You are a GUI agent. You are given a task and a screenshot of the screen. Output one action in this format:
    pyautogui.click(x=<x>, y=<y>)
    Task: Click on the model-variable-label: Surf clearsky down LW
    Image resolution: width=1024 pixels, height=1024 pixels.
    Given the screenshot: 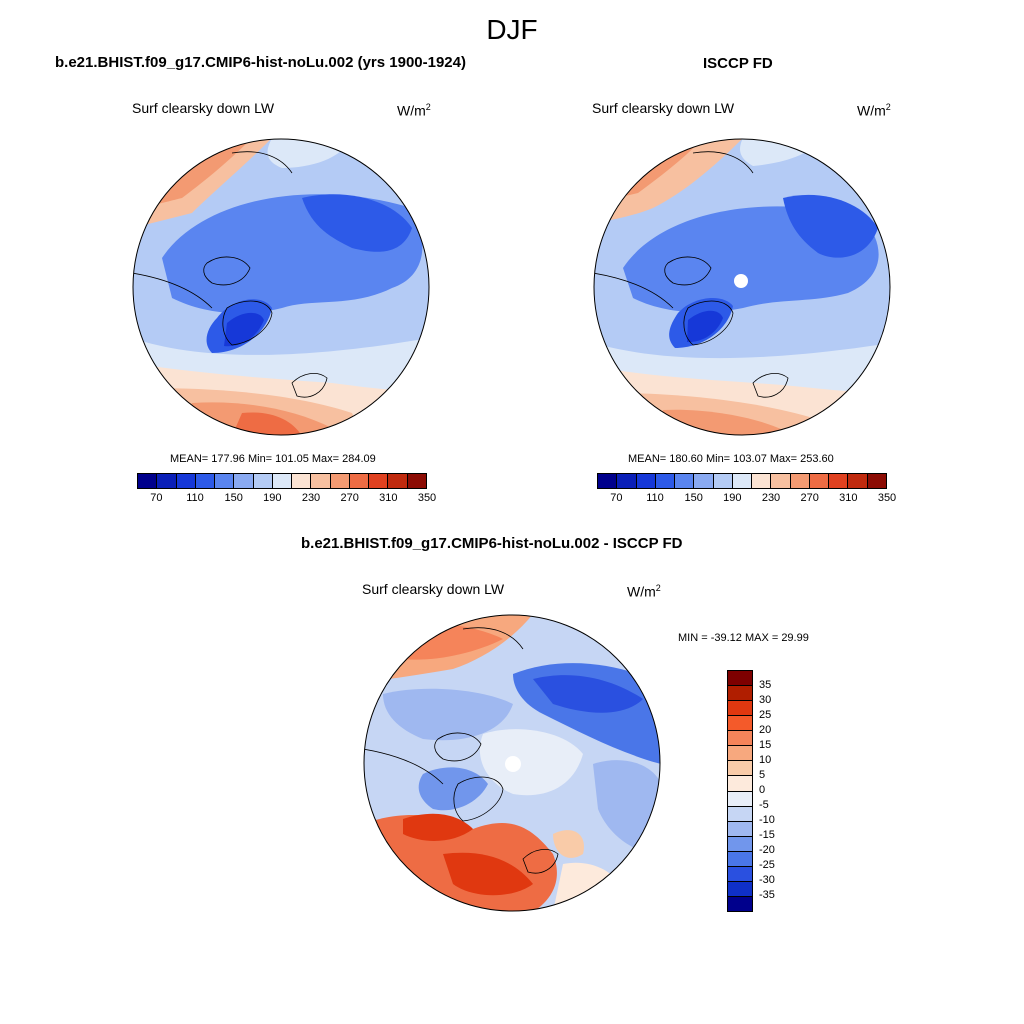 What is the action you would take?
    pyautogui.click(x=203, y=108)
    